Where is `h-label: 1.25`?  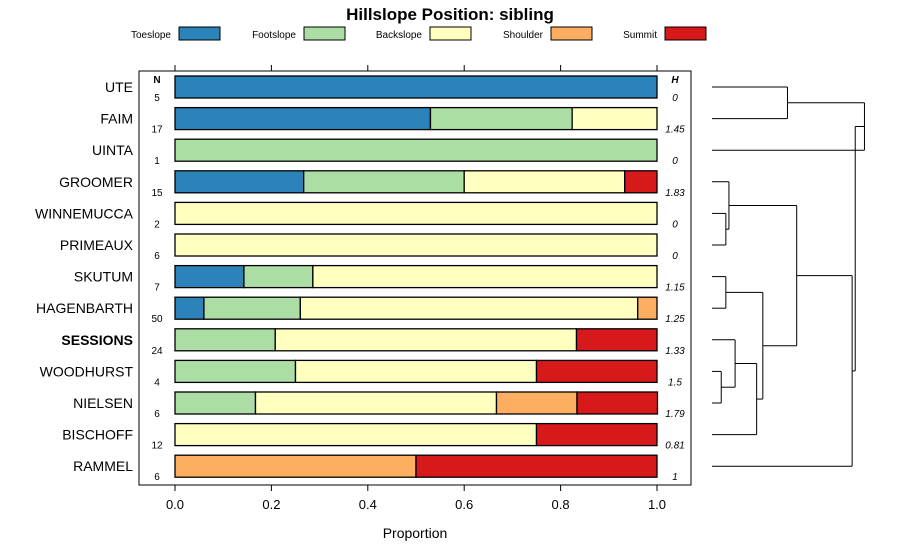 h-label: 1.25 is located at coordinates (675, 319).